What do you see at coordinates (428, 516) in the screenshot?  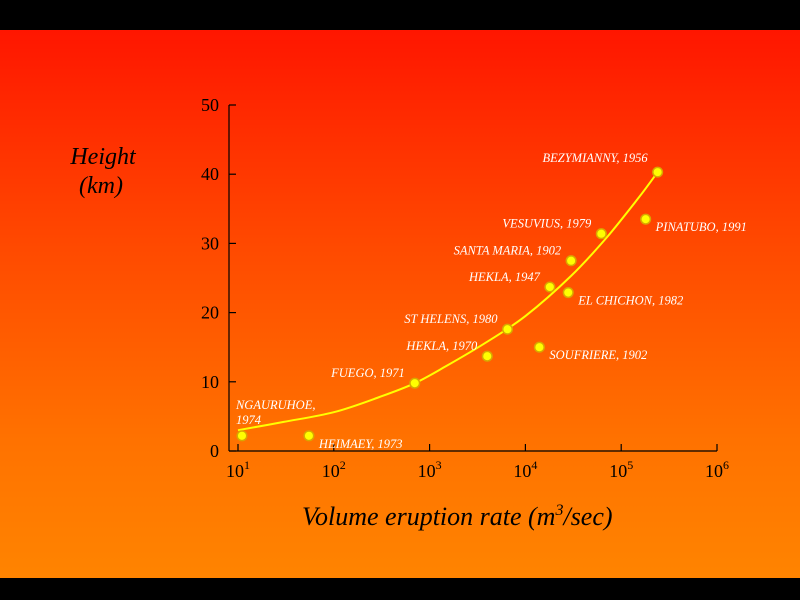 I see `x-axis-label-main: Volume eruption rate (m` at bounding box center [428, 516].